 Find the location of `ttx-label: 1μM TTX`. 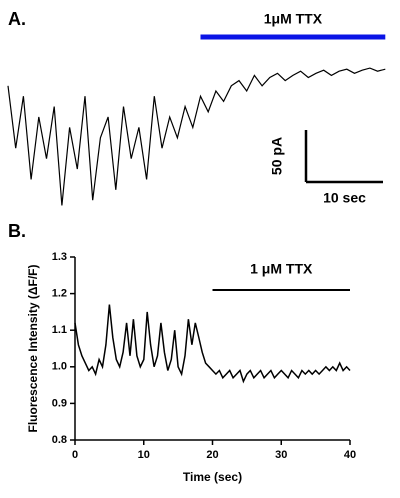

ttx-label: 1μM TTX is located at coordinates (293, 19).